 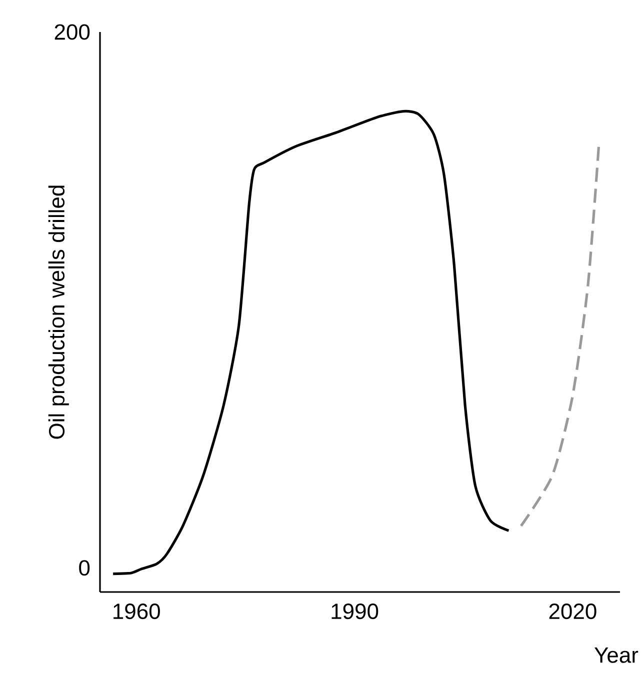 I want to click on x-axis-title: Year, so click(x=616, y=655).